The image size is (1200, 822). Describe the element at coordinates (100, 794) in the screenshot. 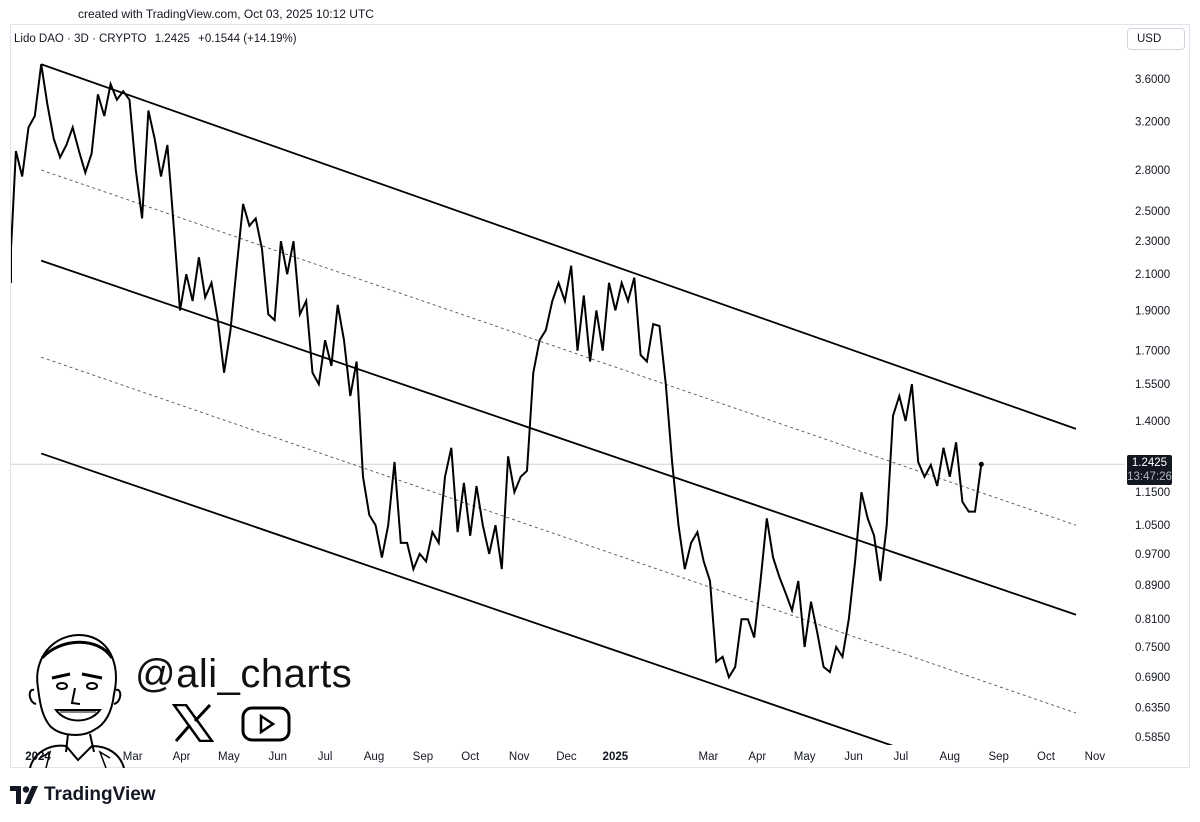

I see `tradingview-name: TradingView` at that location.